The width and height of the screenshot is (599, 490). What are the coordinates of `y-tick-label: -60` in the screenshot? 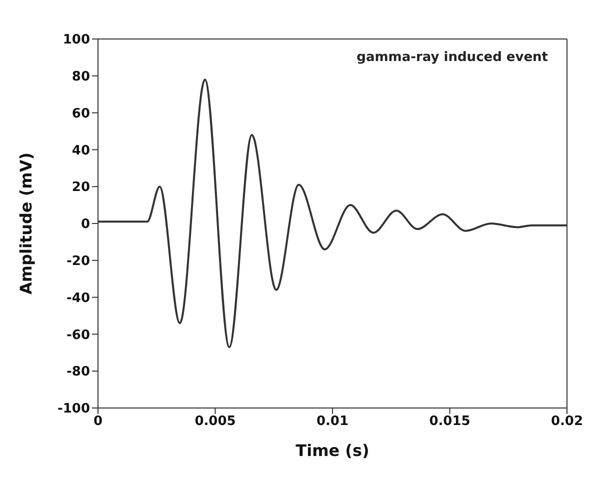 It's located at (78, 335).